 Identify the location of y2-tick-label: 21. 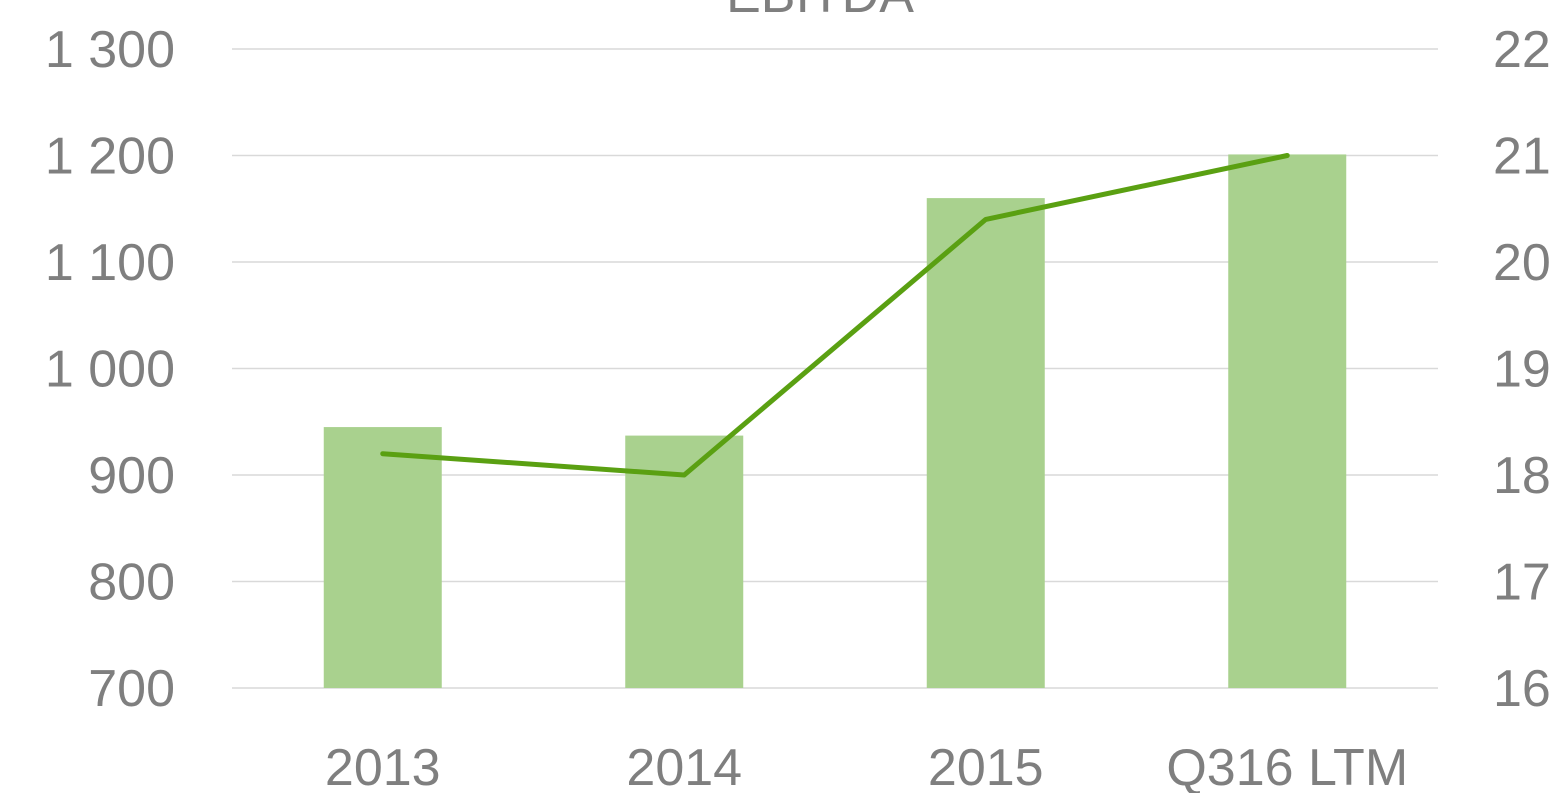
(1522, 157).